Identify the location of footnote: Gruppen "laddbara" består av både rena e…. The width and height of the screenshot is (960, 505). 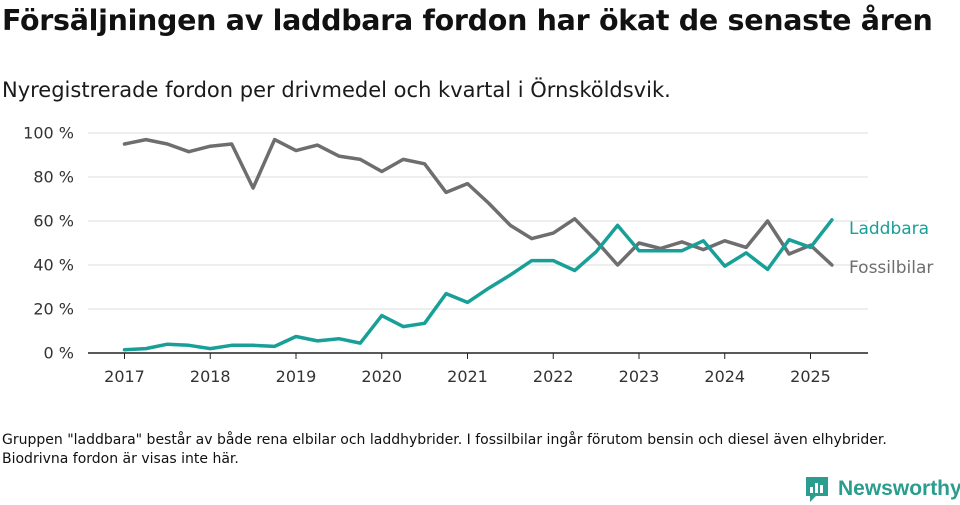
(444, 449).